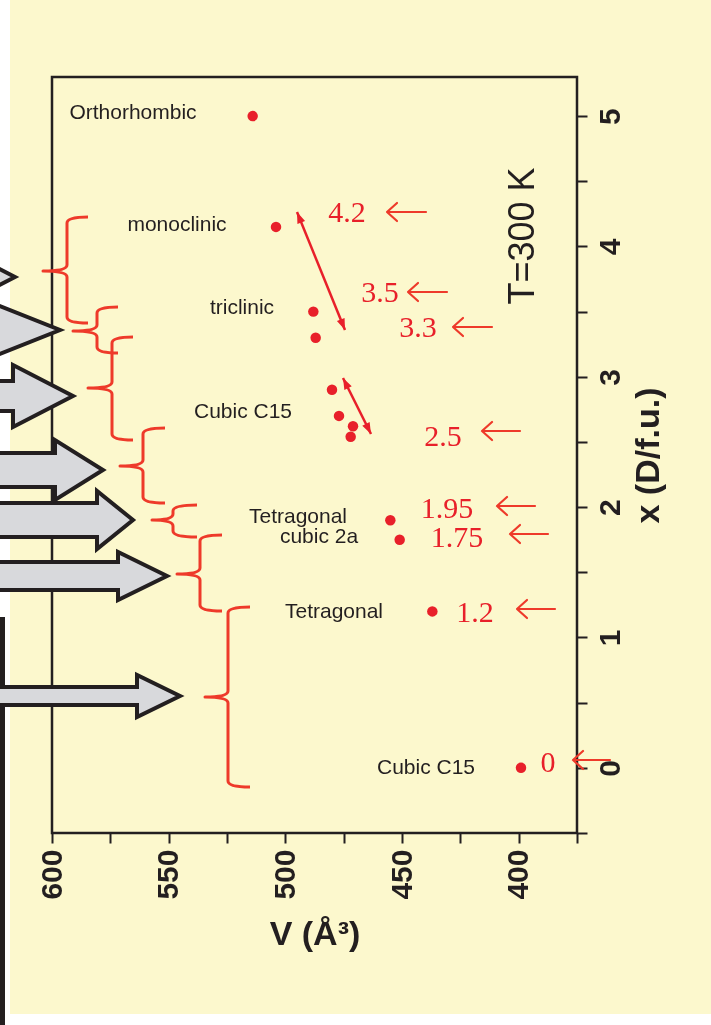  Describe the element at coordinates (284, 874) in the screenshot. I see `x-tick-label: 500` at that location.